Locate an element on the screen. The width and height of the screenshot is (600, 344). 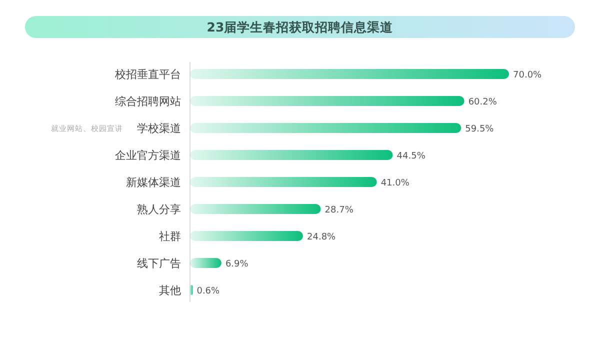
y-tick-label: 校招垂直平台 is located at coordinates (147, 74).